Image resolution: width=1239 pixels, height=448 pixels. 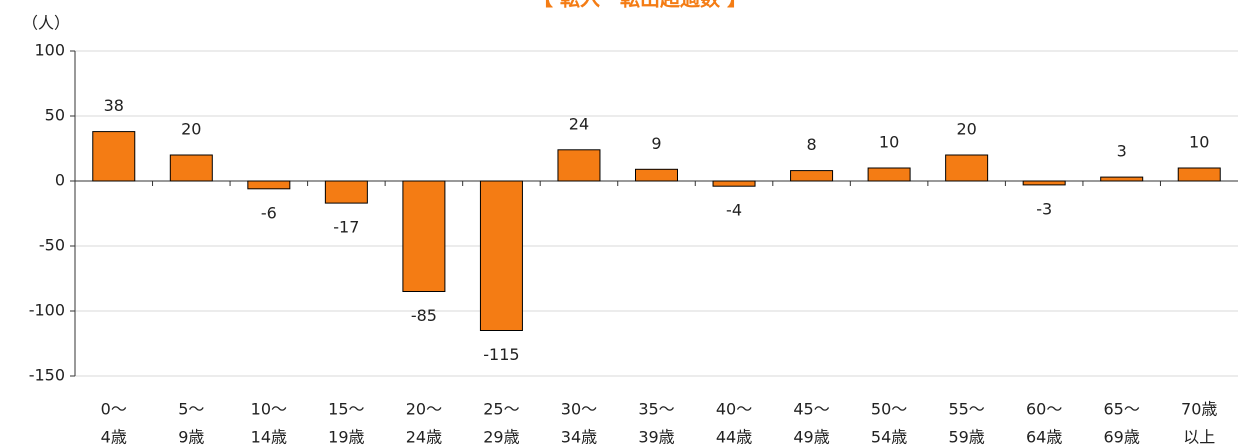 I want to click on data-label: -4, so click(x=734, y=210).